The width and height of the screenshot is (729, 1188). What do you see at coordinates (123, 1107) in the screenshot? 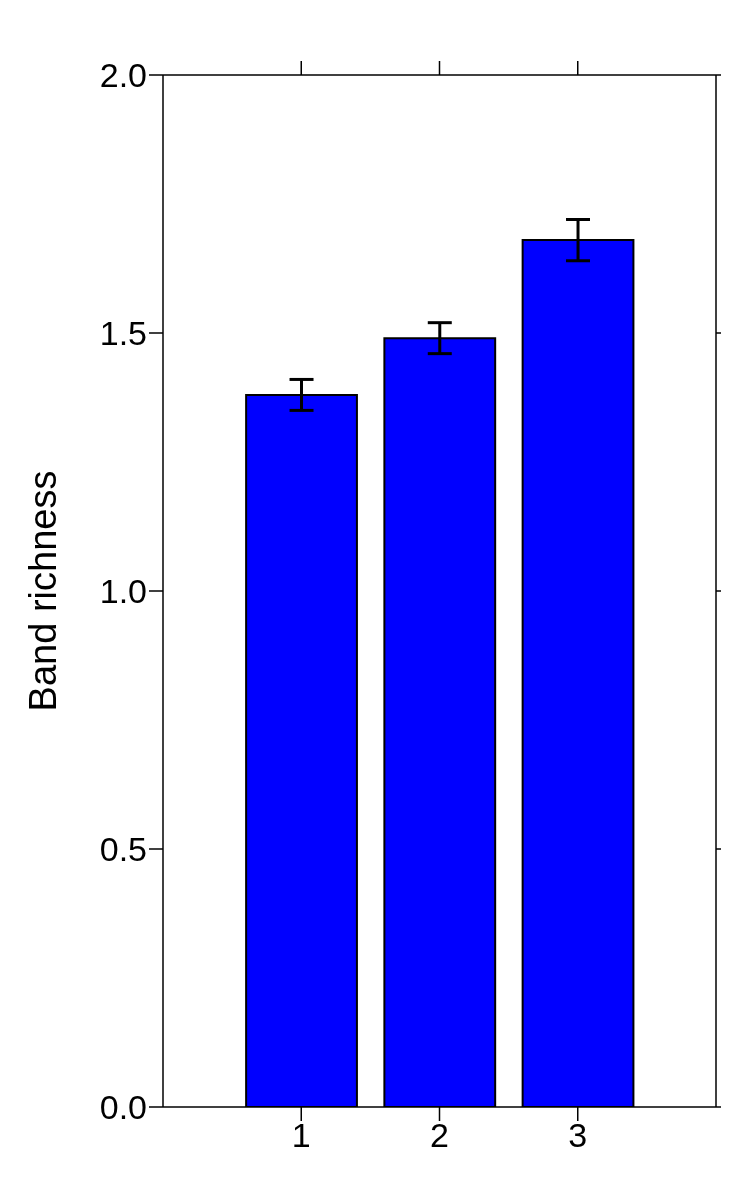
I see `y-tick-label: 0.0` at bounding box center [123, 1107].